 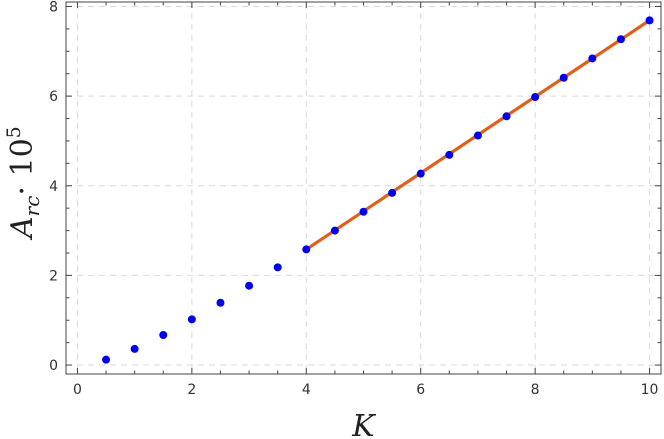 What do you see at coordinates (53, 276) in the screenshot?
I see `y-tick-label: 2` at bounding box center [53, 276].